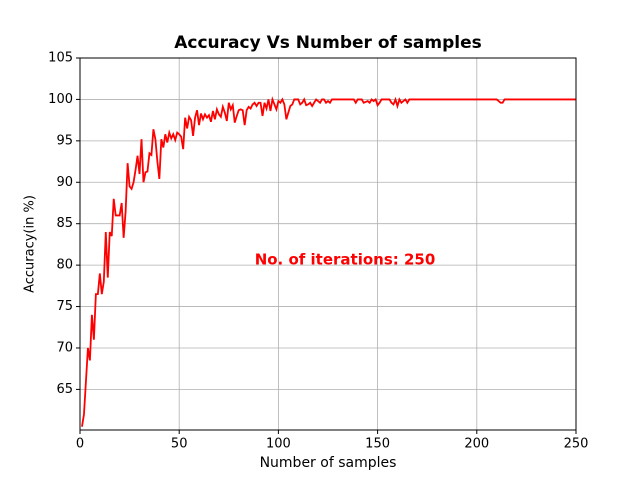 The width and height of the screenshot is (640, 484). I want to click on x-tick-label: 0, so click(80, 444).